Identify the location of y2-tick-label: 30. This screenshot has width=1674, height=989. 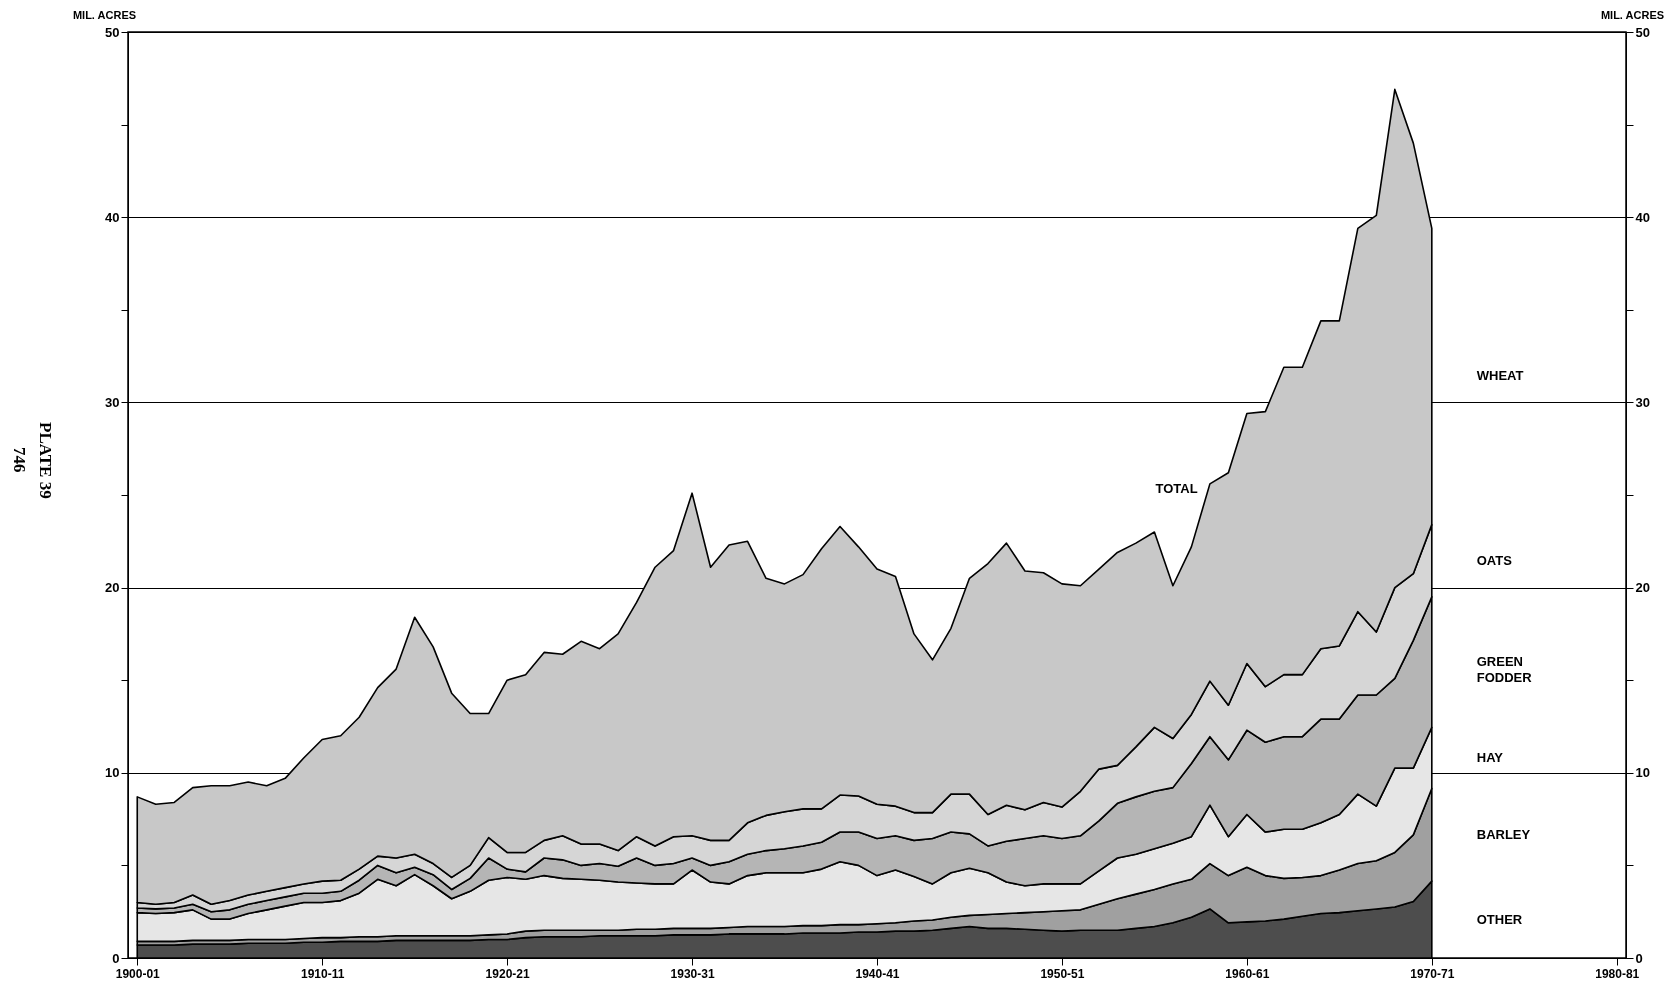
(1642, 402).